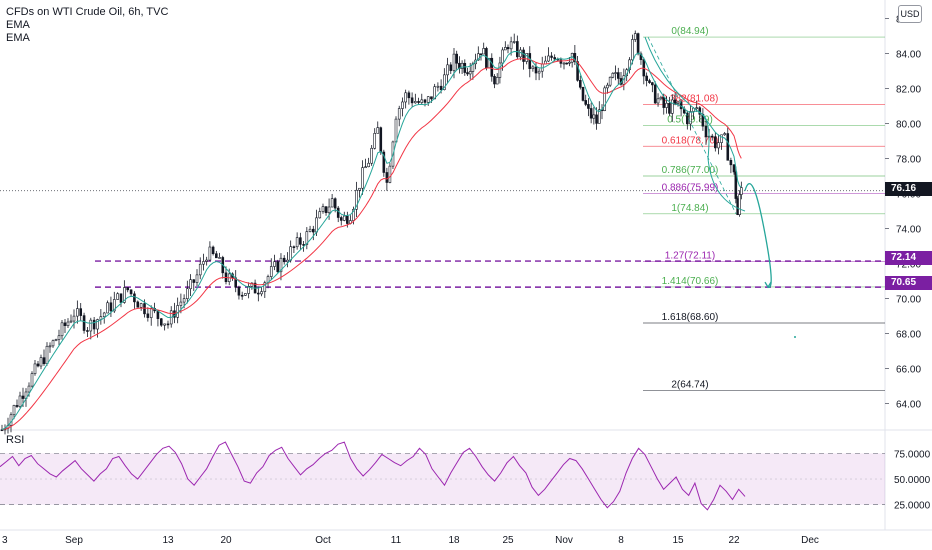 This screenshot has height=550, width=932. I want to click on time-axis-tick-label: Dec, so click(810, 540).